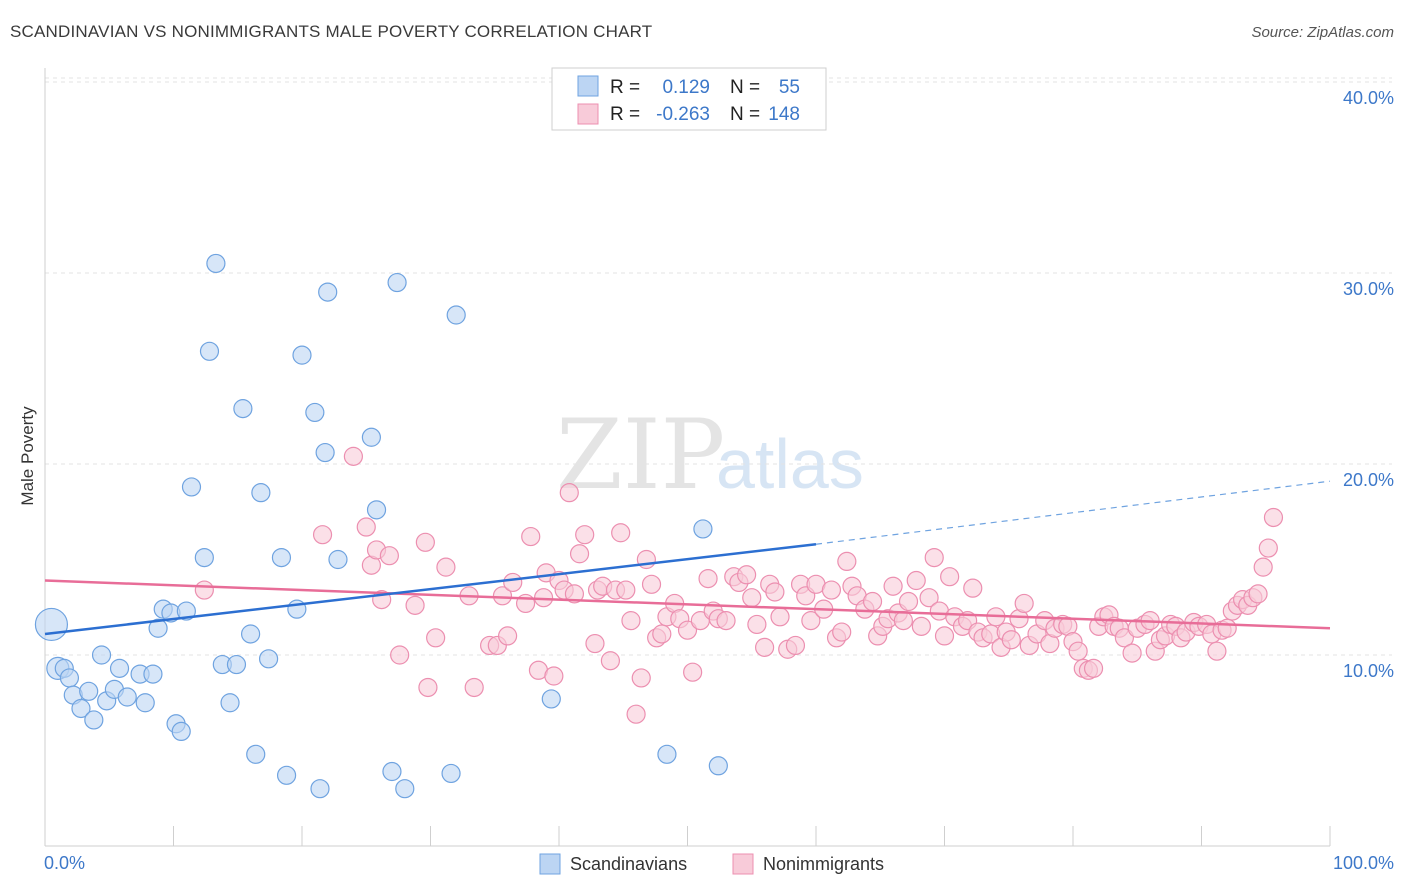 The image size is (1406, 892). Describe the element at coordinates (687, 604) in the screenshot. I see `trend-line-nonimmigrants` at that location.